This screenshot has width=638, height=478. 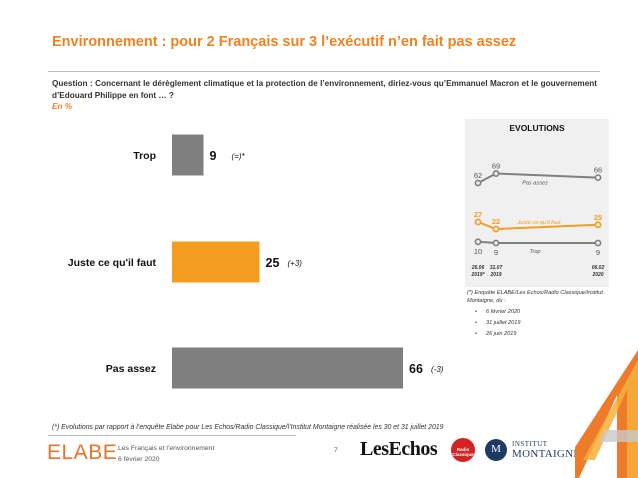 What do you see at coordinates (295, 263) in the screenshot?
I see `change-label: (+3)` at bounding box center [295, 263].